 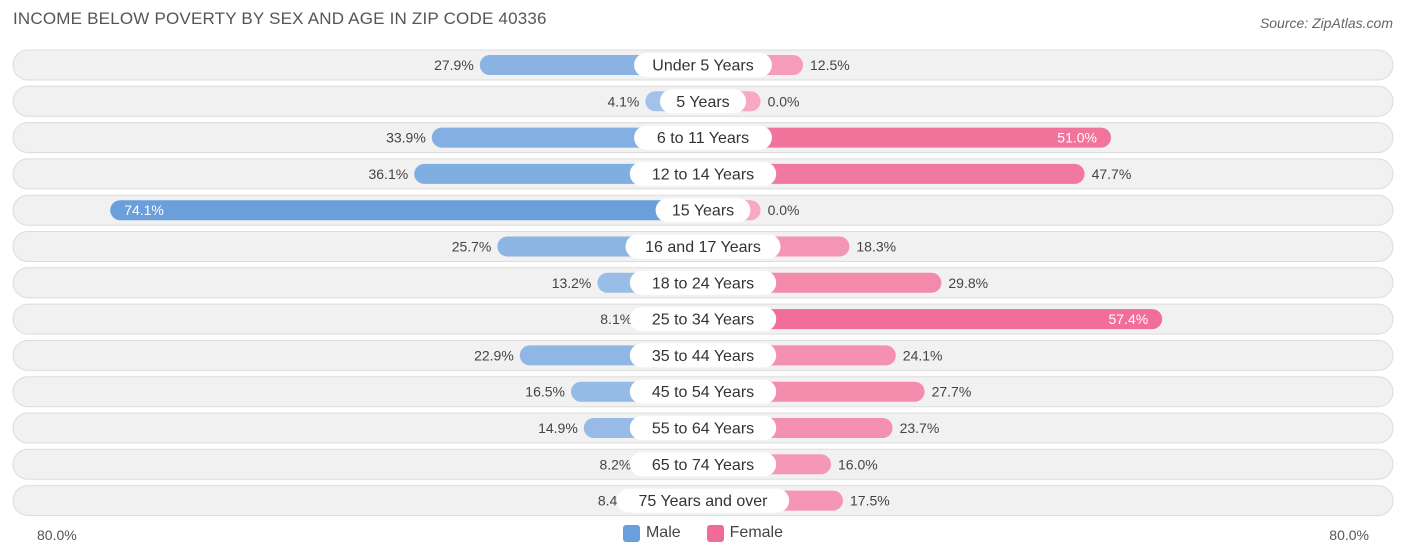 I want to click on axis-left-label: 80.0%, so click(x=57, y=535).